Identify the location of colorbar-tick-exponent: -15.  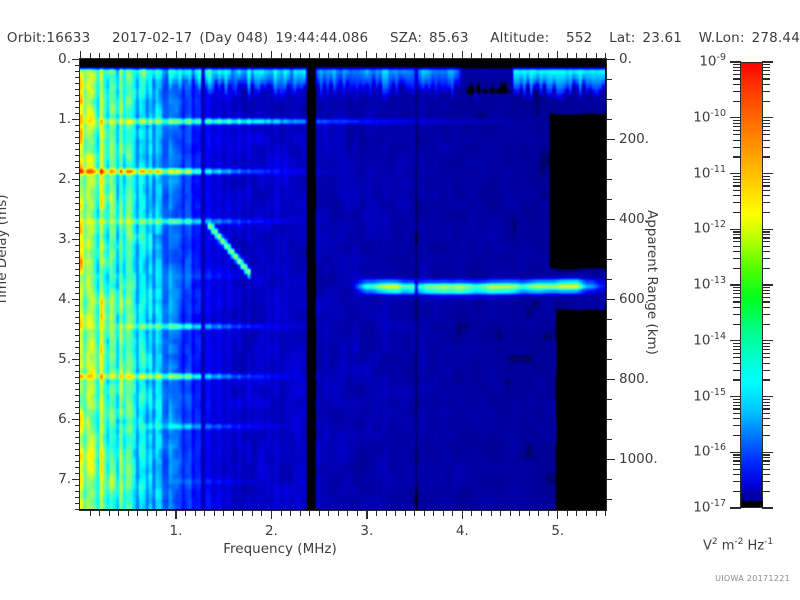
(718, 392).